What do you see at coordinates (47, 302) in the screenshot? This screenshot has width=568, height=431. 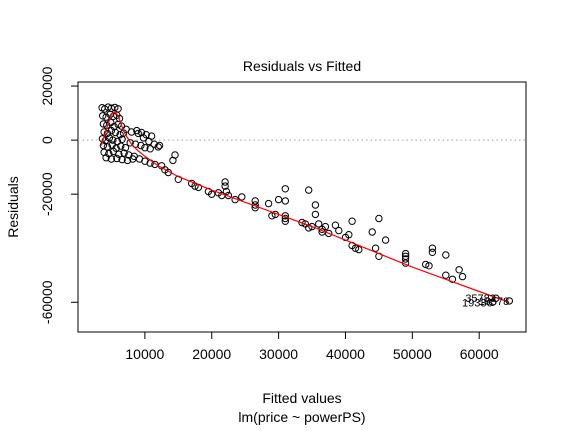 I see `y-tick-label: -60000` at bounding box center [47, 302].